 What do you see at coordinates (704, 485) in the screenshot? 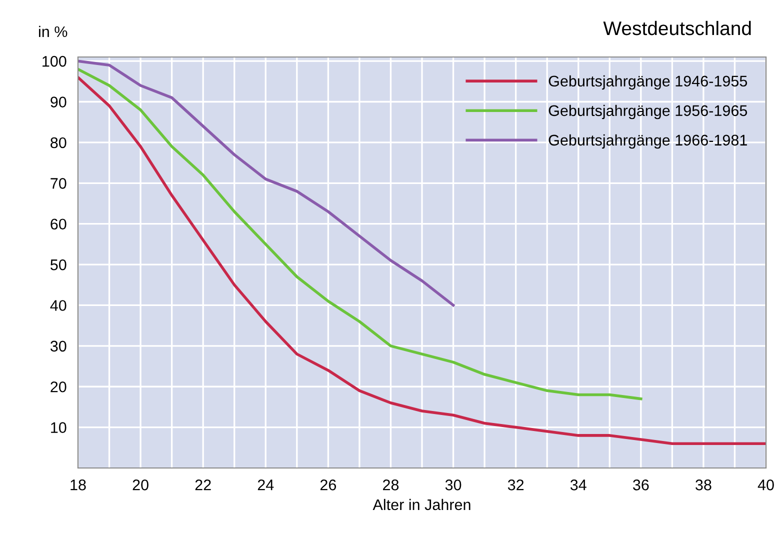
I see `x-tick-label: 38` at bounding box center [704, 485].